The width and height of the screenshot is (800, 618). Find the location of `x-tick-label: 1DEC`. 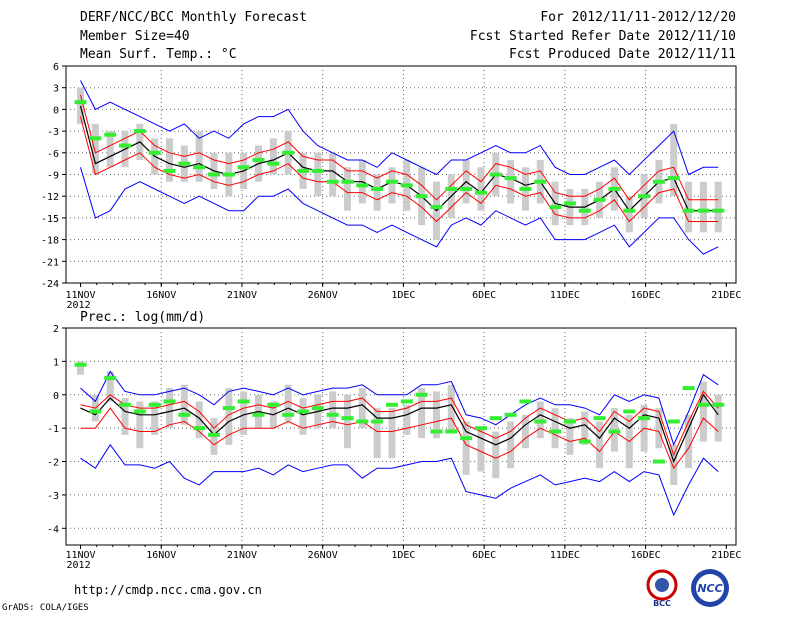

x-tick-label: 1DEC is located at coordinates (403, 555).